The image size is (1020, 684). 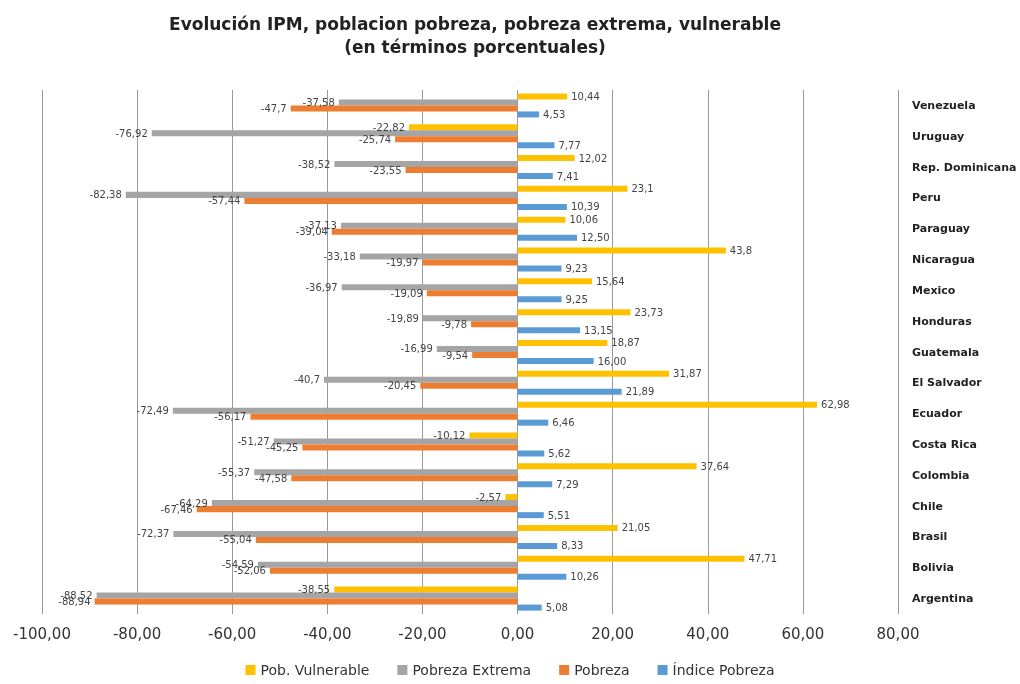 I want to click on data-label: -37,58, so click(x=318, y=102).